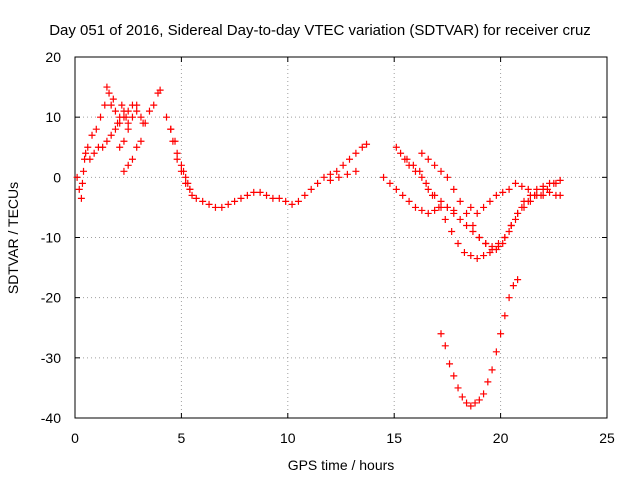 The height and width of the screenshot is (480, 640). Describe the element at coordinates (75, 438) in the screenshot. I see `x-tick-label: 0` at that location.